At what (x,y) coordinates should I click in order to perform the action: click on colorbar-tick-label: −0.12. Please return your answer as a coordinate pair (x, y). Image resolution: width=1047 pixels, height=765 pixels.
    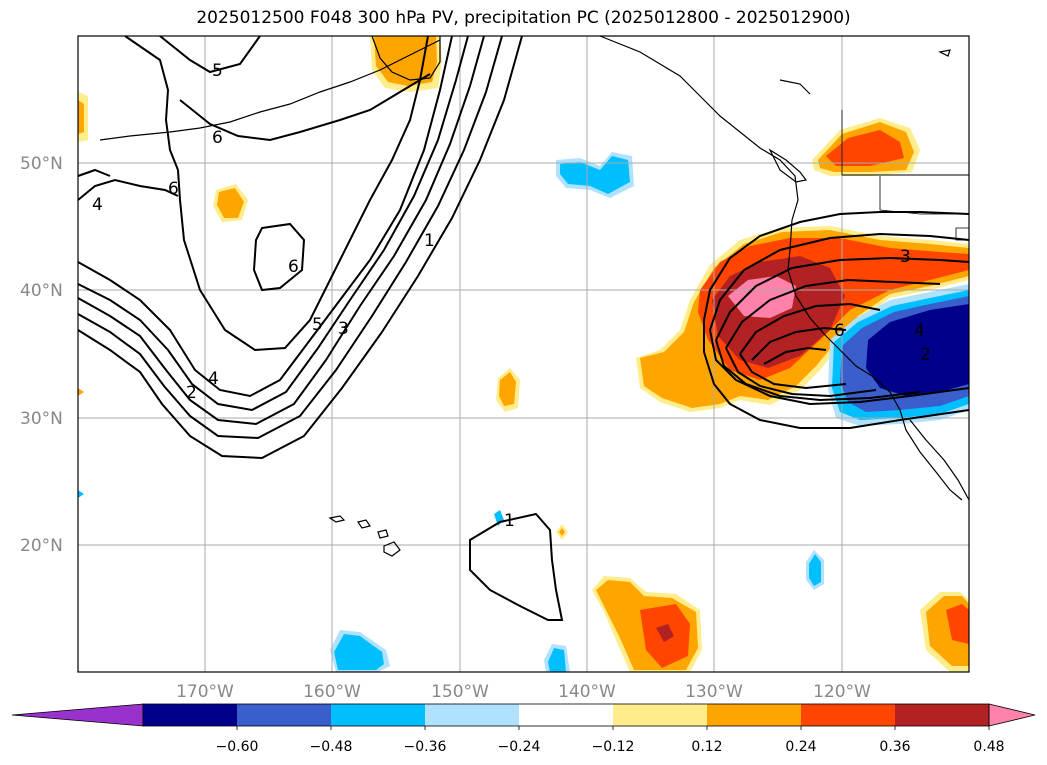
    Looking at the image, I should click on (613, 747).